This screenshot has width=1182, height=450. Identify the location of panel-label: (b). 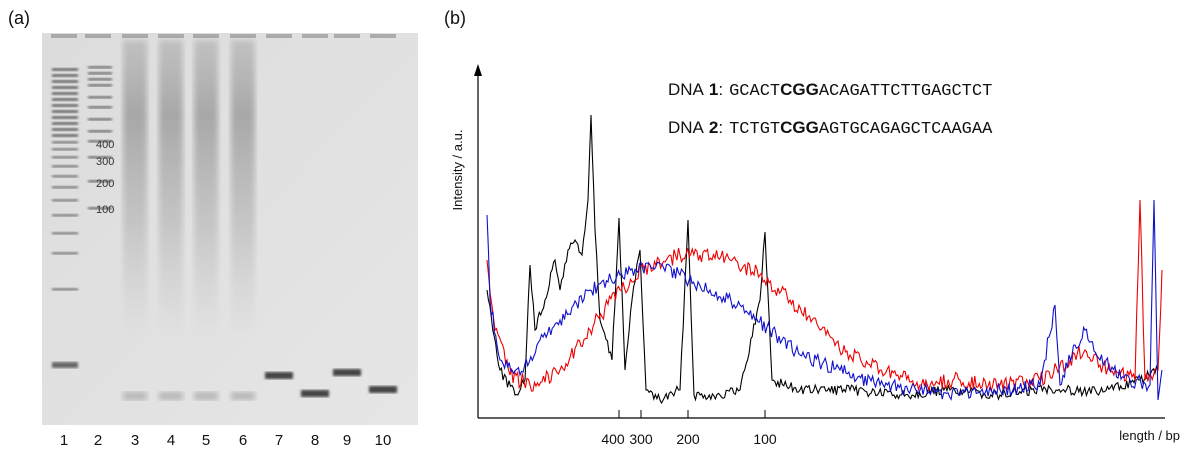
(455, 18).